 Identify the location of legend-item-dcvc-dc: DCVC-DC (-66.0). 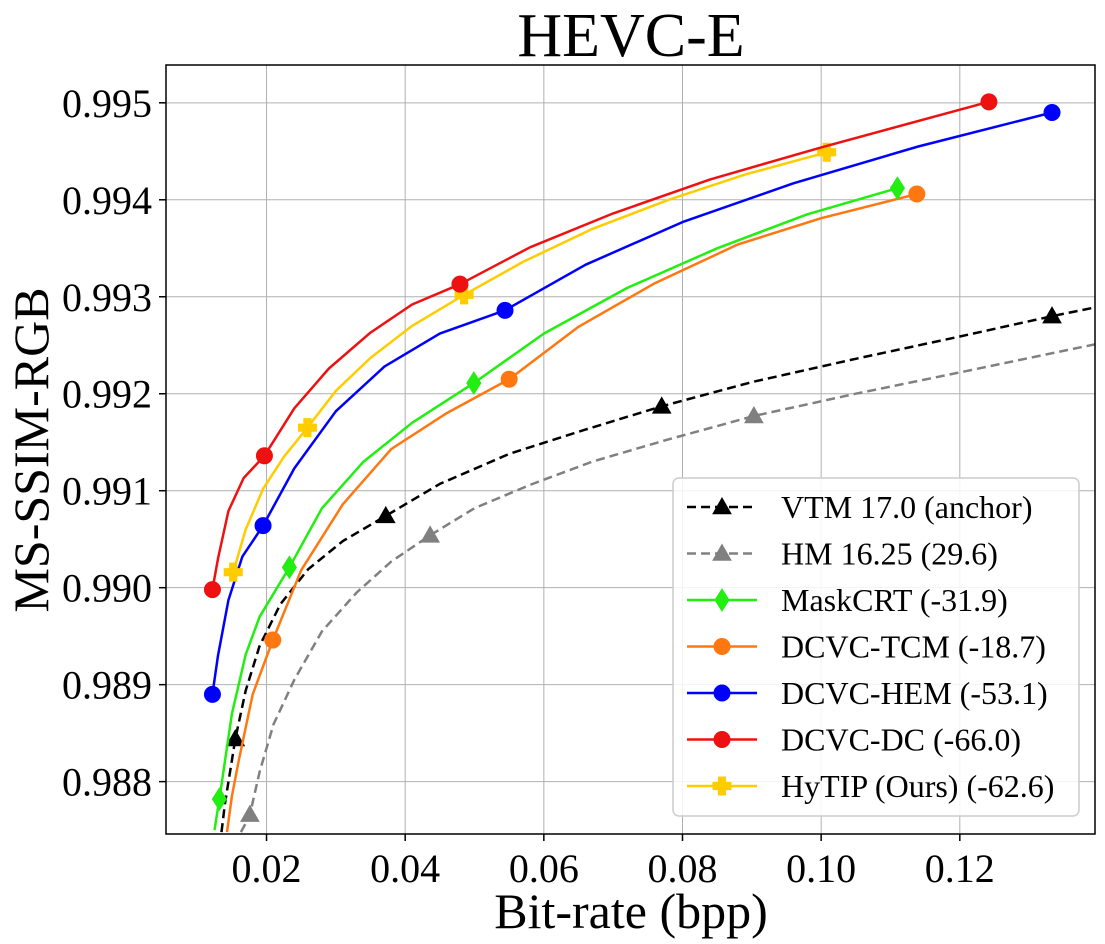
(854, 740).